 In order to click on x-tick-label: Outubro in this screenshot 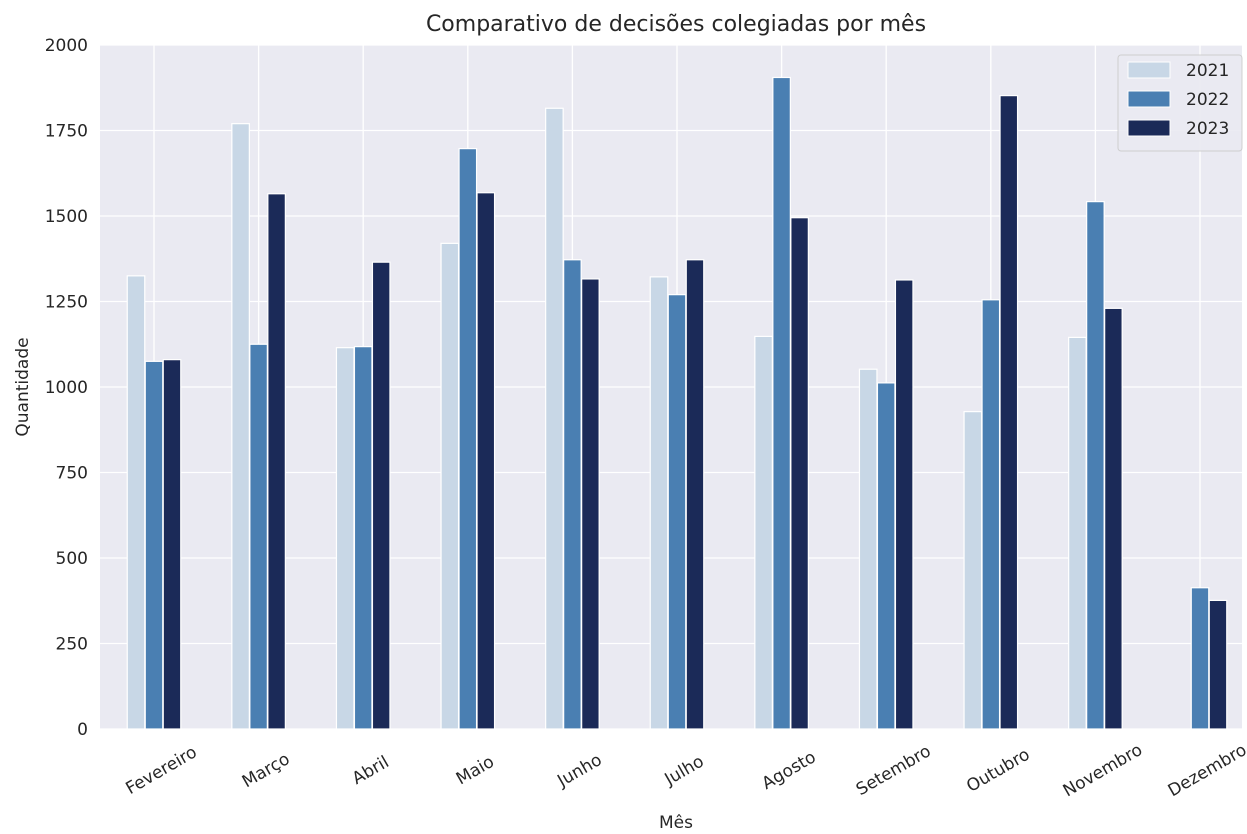, I will do `click(998, 771)`.